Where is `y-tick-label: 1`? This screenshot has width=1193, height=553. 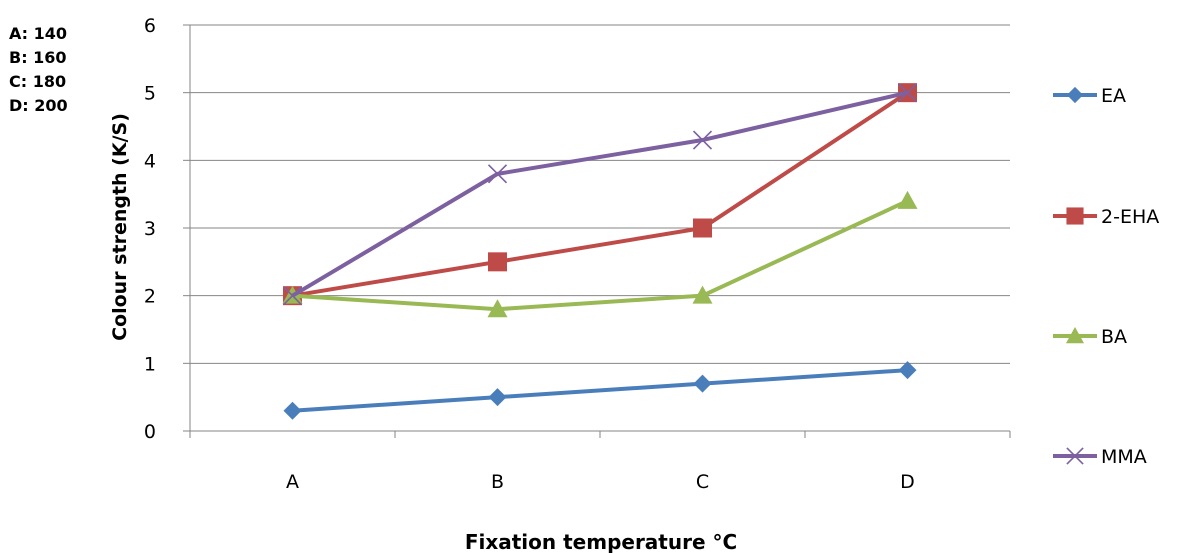 y-tick-label: 1 is located at coordinates (150, 364).